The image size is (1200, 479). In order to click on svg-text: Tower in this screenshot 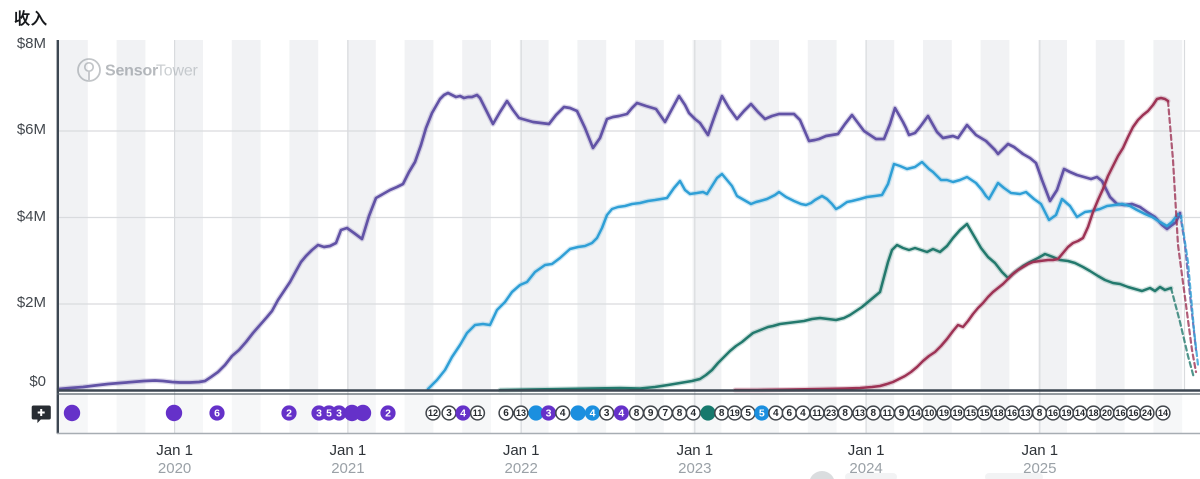, I will do `click(177, 71)`.